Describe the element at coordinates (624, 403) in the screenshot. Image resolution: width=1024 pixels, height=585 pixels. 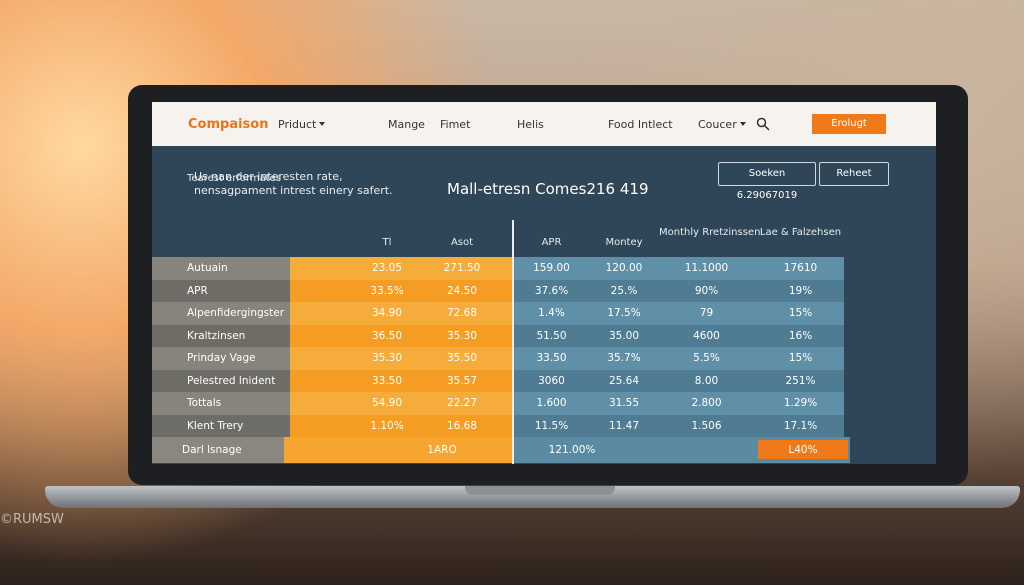
I see `table-cell: 31.55` at that location.